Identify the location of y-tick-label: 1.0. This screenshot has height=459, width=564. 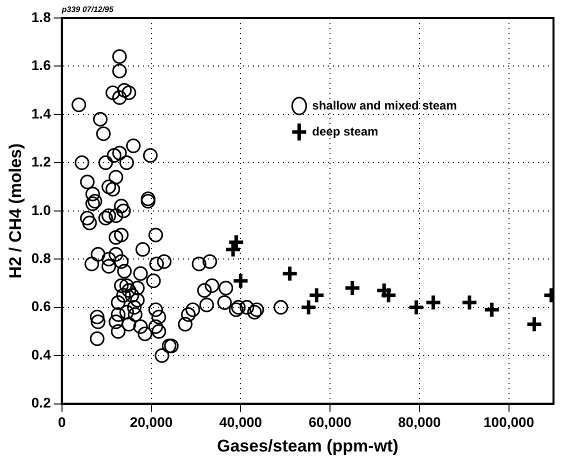
(41, 210).